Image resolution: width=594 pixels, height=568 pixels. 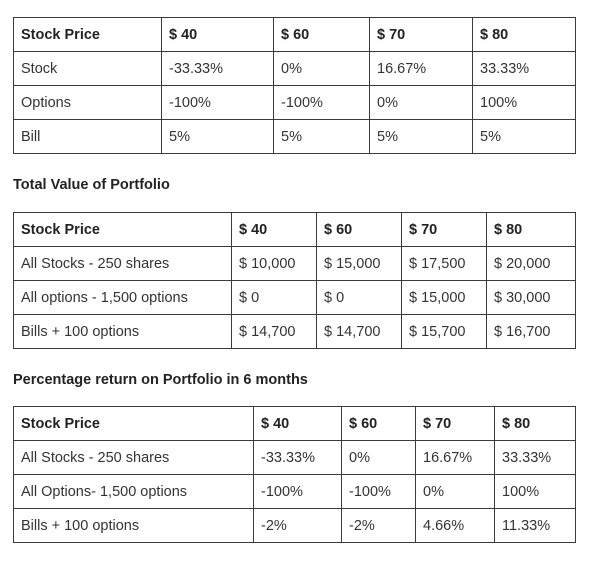 I want to click on table-cell: $ 17,500, so click(x=444, y=263).